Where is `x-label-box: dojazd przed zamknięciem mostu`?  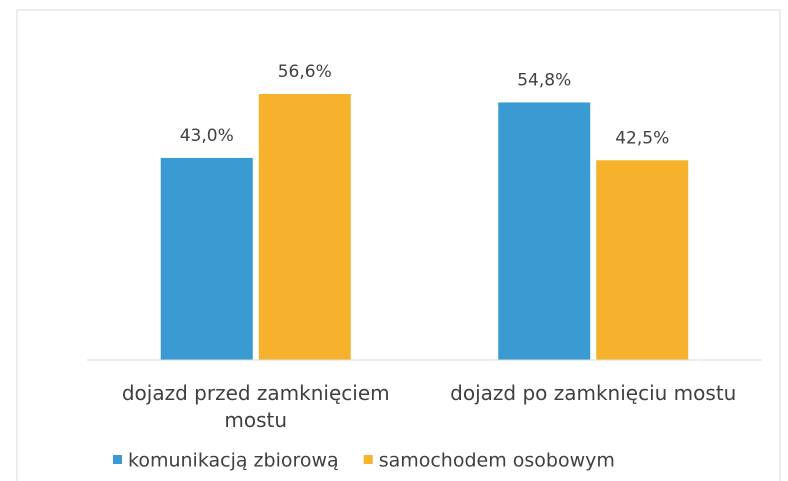
x-label-box: dojazd przed zamknięciem mostu is located at coordinates (255, 406).